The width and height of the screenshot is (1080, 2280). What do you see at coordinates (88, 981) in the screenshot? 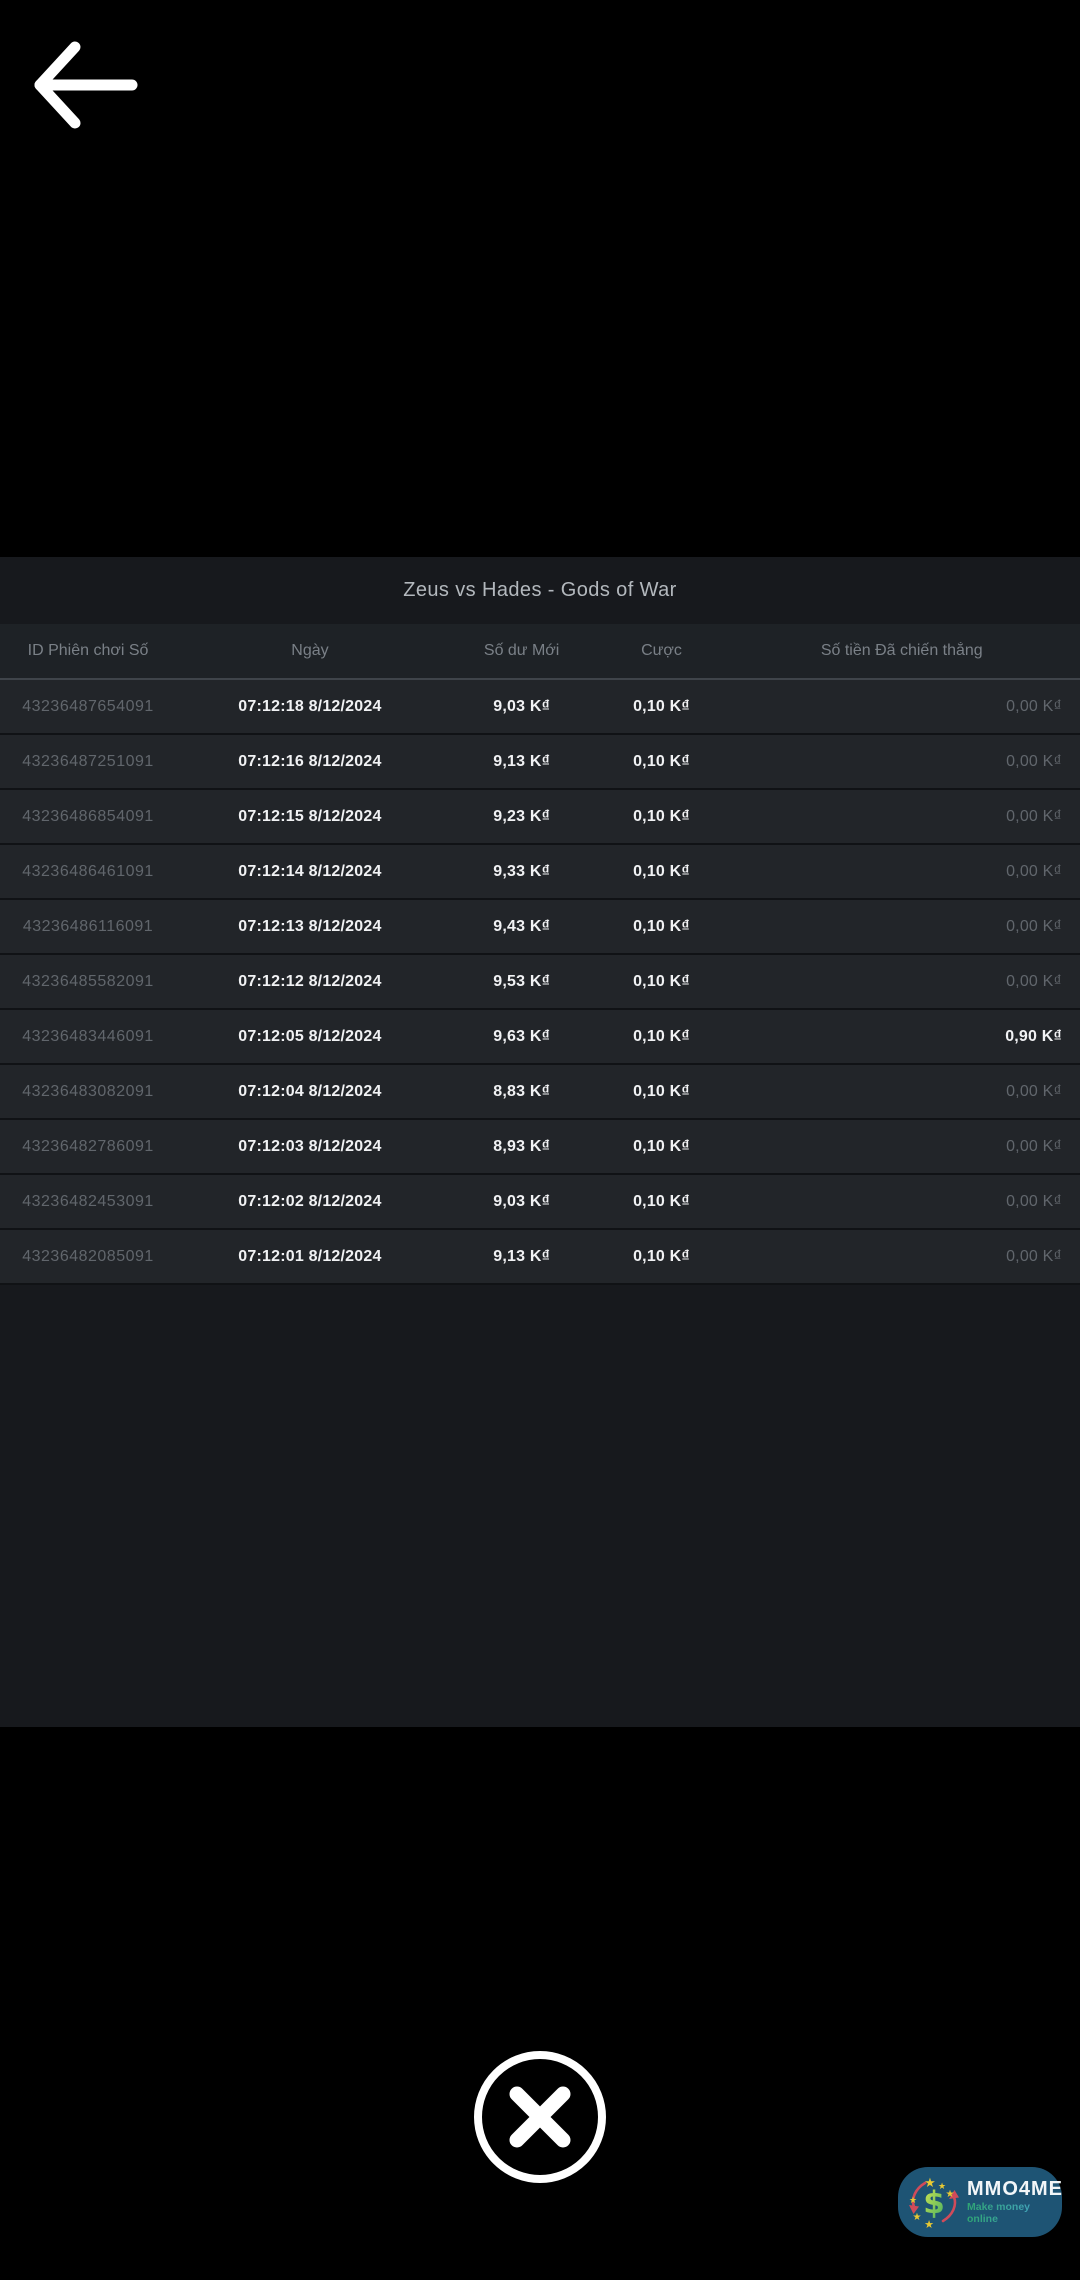
I see `session-id-cell: 43236485582091` at bounding box center [88, 981].